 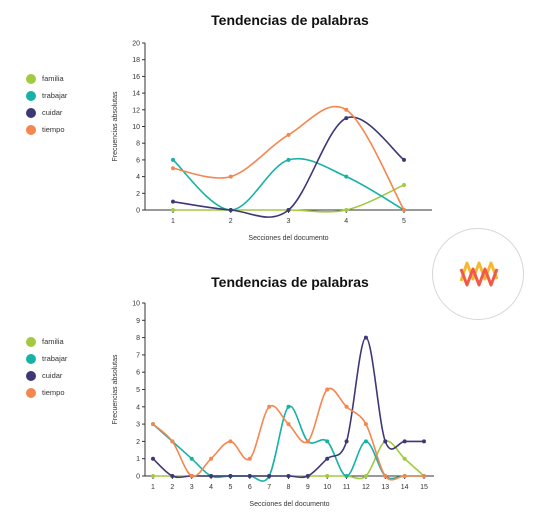 What do you see at coordinates (136, 60) in the screenshot?
I see `y-tick-label: 18` at bounding box center [136, 60].